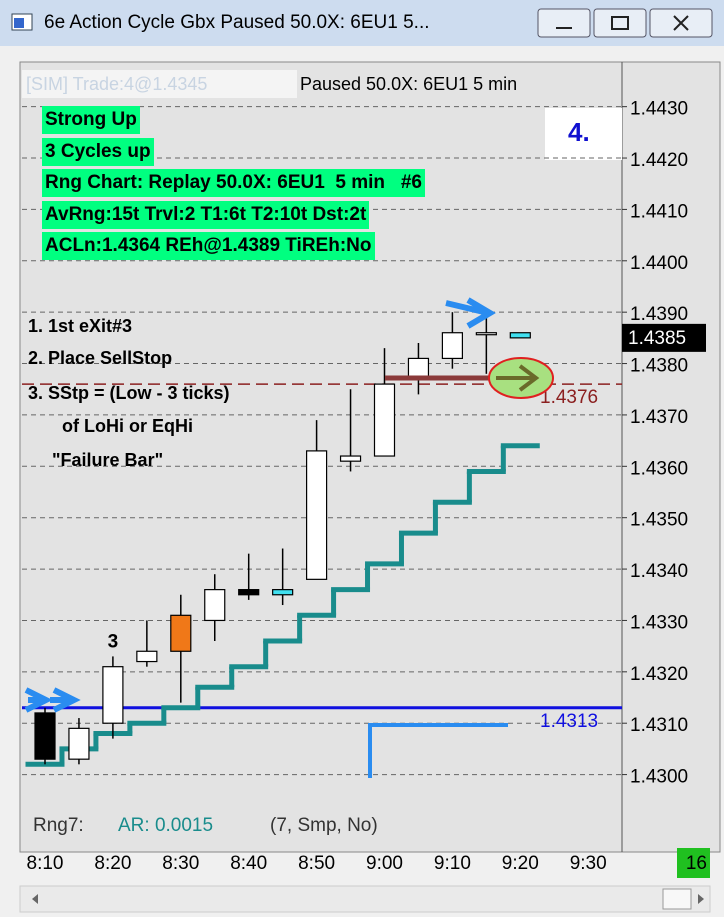 This screenshot has height=917, width=724. I want to click on y-tick-label: 1.4430, so click(659, 109).